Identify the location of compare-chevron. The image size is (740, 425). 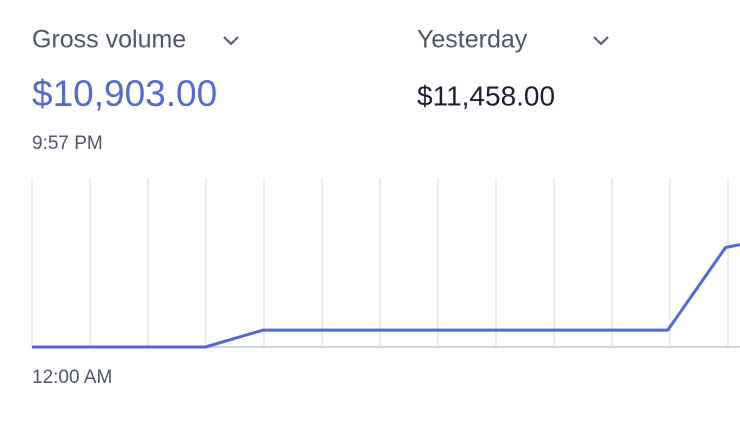
(601, 41).